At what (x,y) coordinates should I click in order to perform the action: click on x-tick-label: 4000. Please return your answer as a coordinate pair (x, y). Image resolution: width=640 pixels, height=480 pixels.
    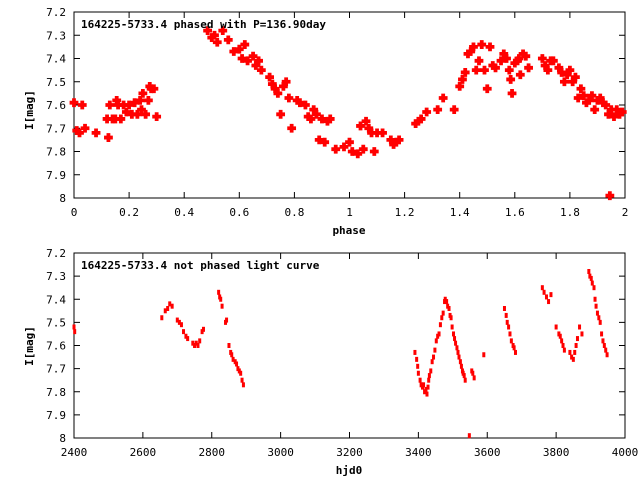
    Looking at the image, I should click on (625, 452).